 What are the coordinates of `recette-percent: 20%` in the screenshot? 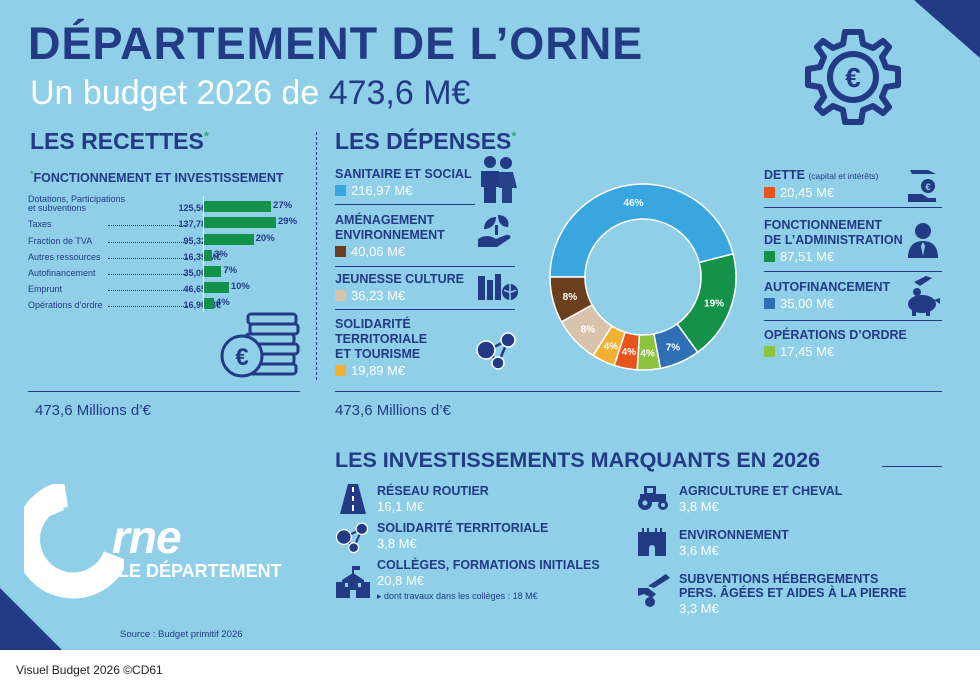 It's located at (265, 238).